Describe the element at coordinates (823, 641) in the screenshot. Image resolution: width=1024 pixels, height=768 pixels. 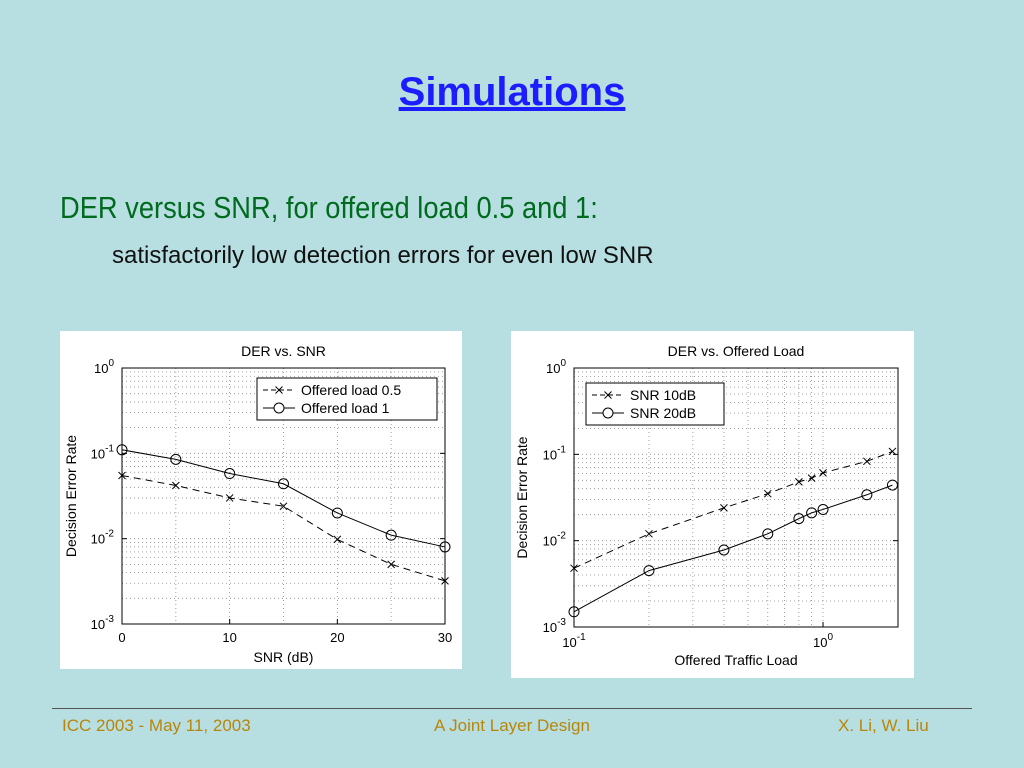
I see `x-tick-label: 10⁰` at that location.